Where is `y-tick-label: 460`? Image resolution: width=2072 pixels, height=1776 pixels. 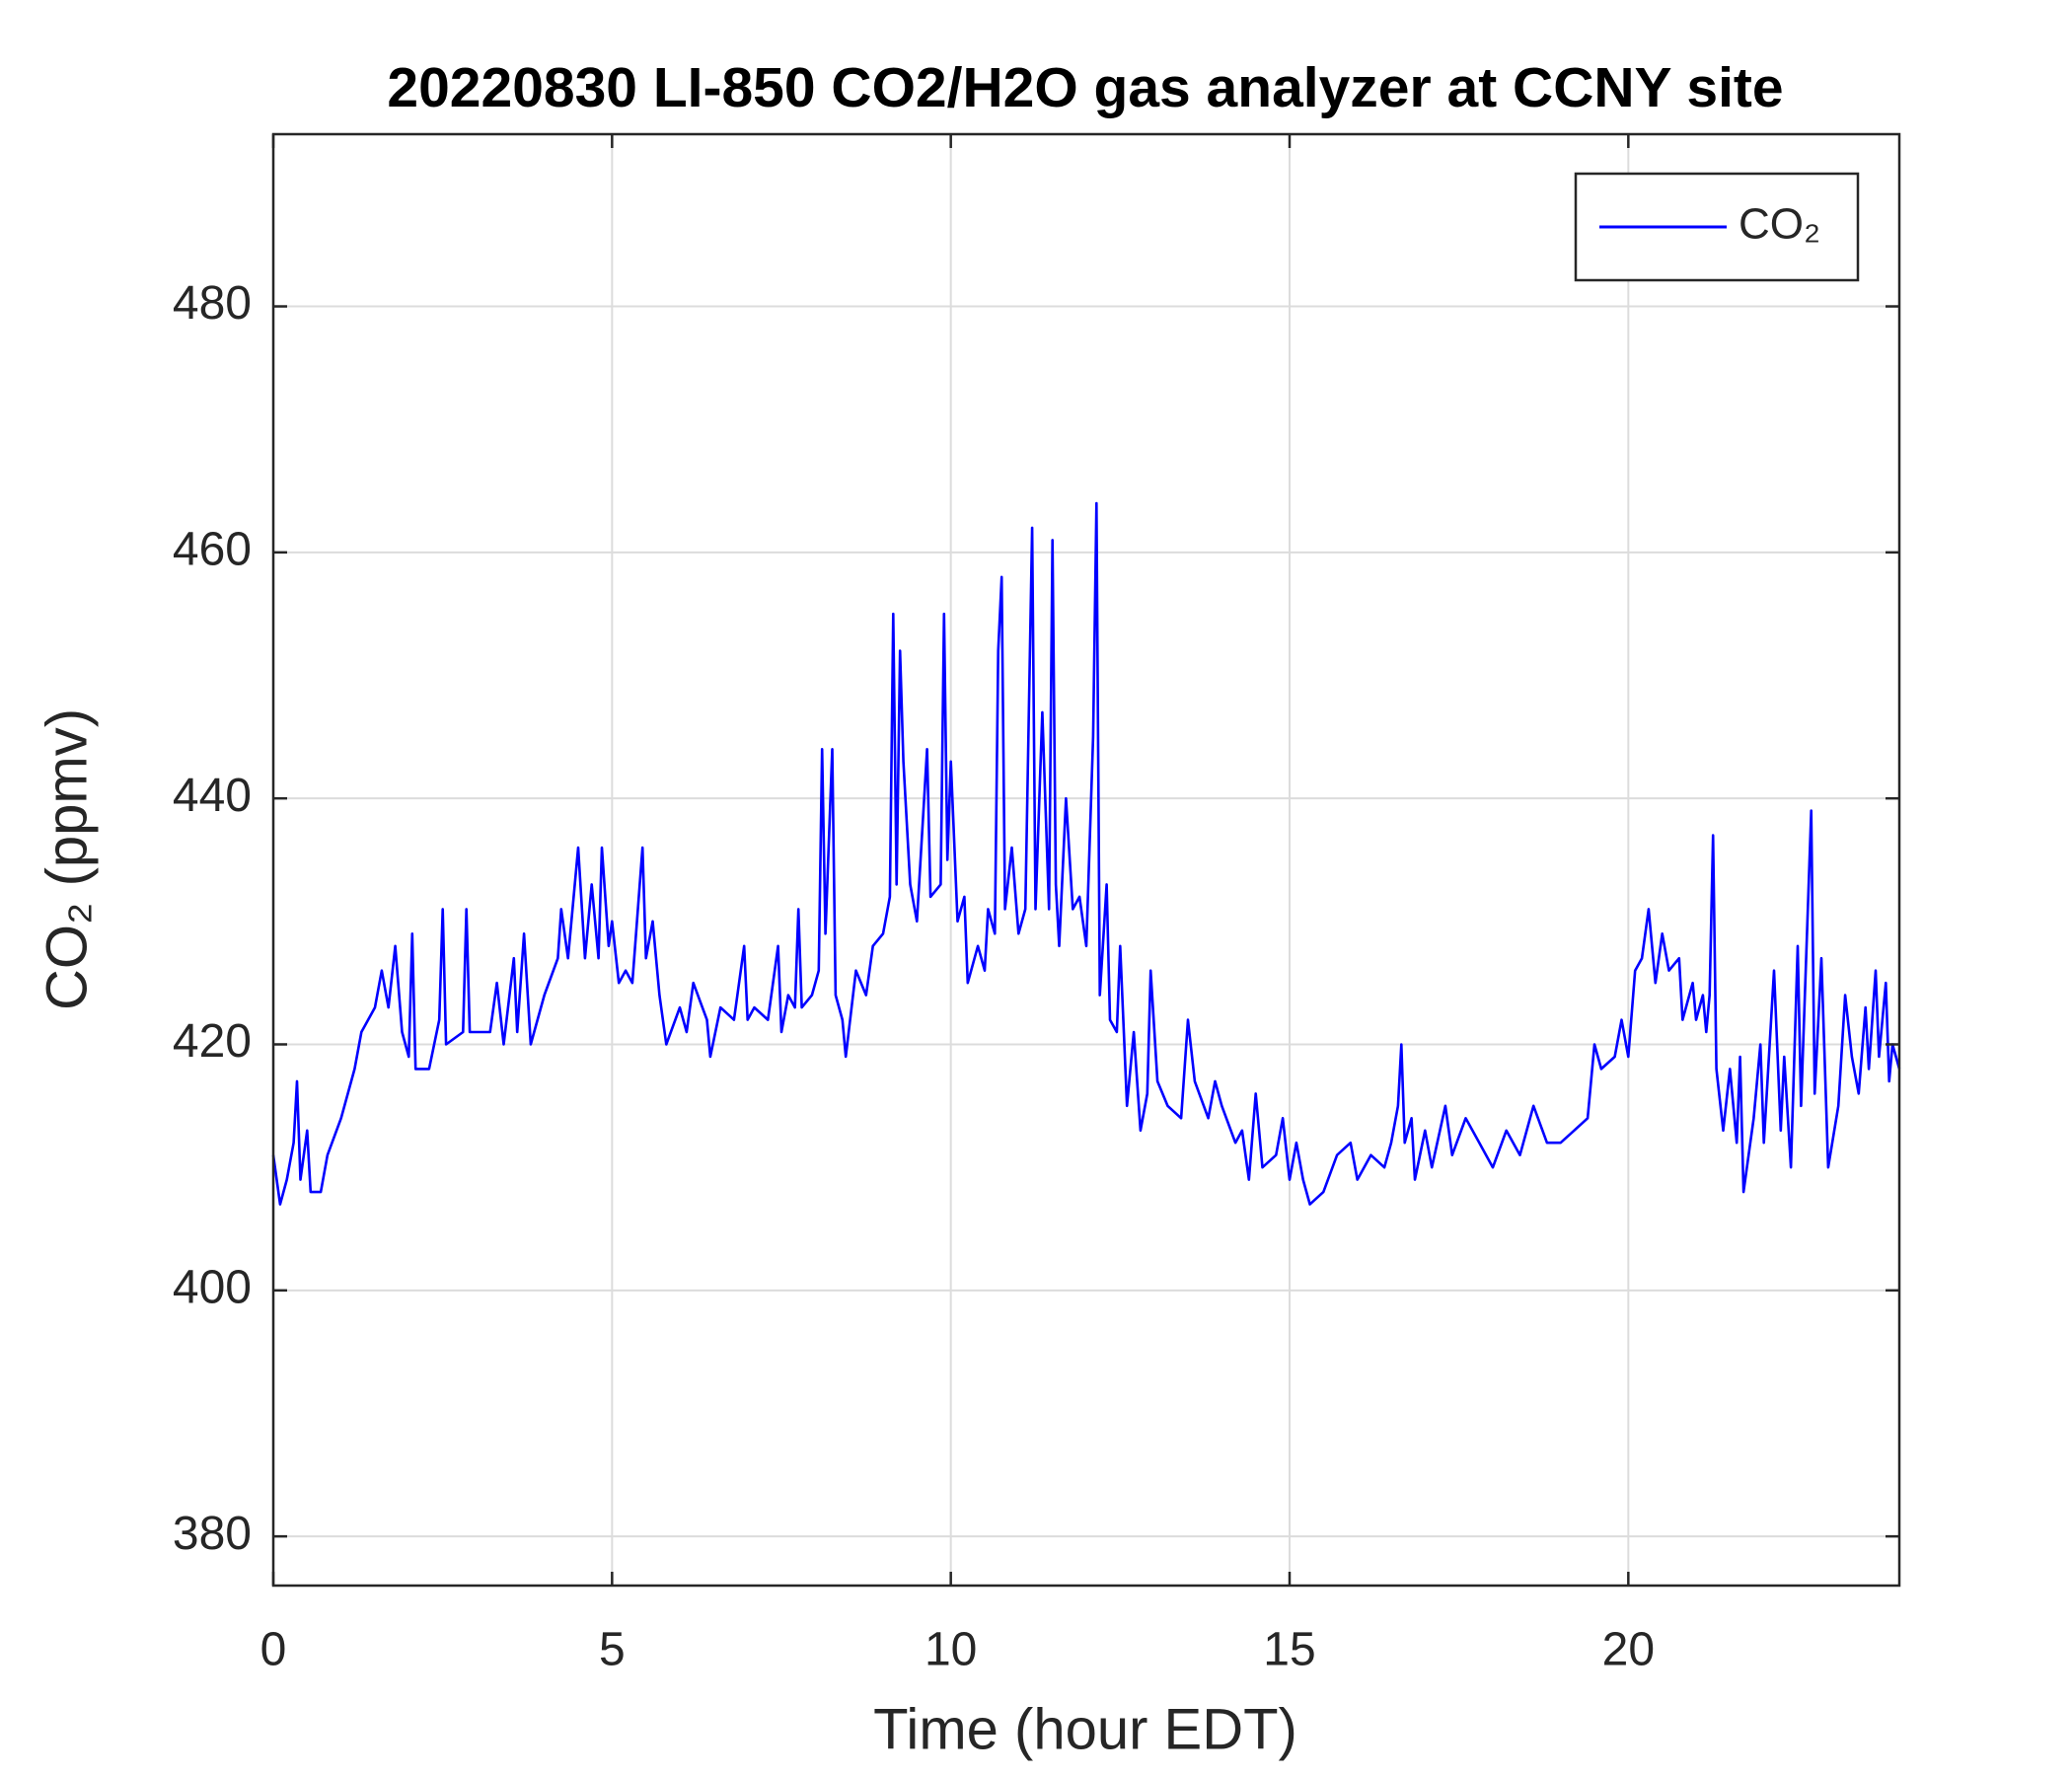
y-tick-label: 460 is located at coordinates (213, 550).